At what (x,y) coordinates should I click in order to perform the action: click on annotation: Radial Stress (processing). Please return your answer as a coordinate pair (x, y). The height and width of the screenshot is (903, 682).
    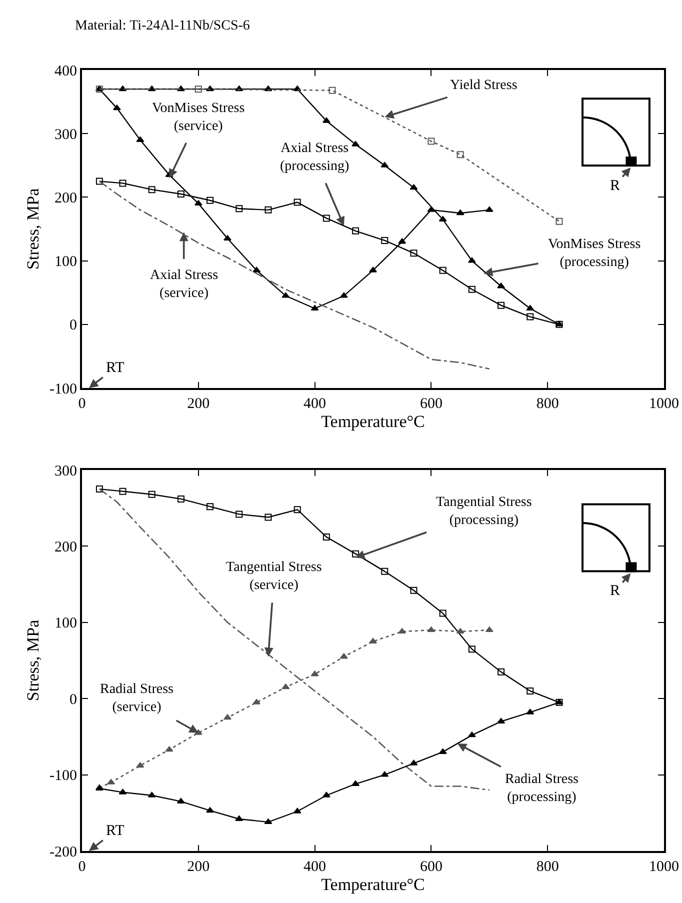
    Looking at the image, I should click on (541, 789).